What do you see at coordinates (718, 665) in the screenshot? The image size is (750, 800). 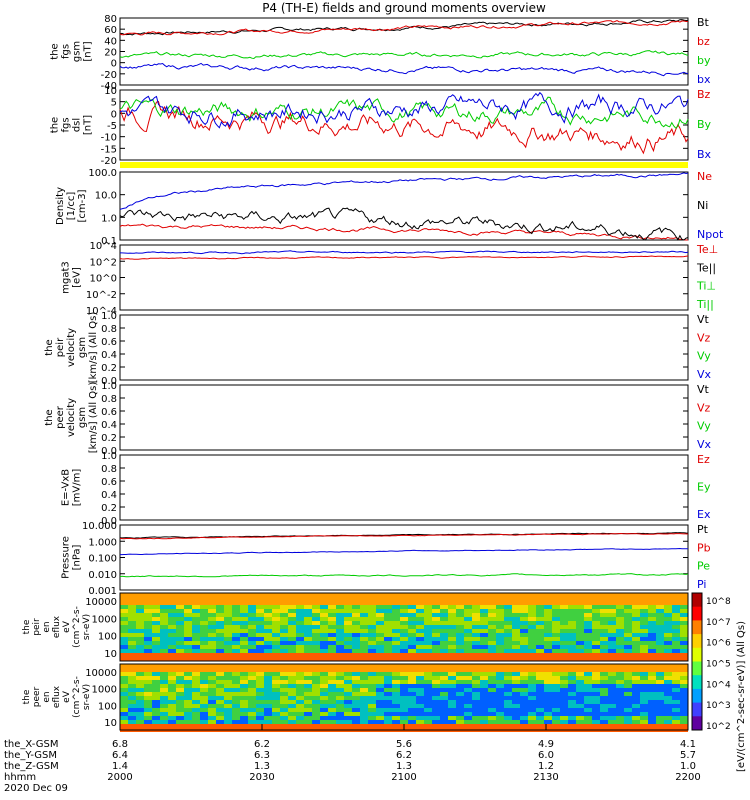 I see `colorbar-tick-label: 10^5` at bounding box center [718, 665].